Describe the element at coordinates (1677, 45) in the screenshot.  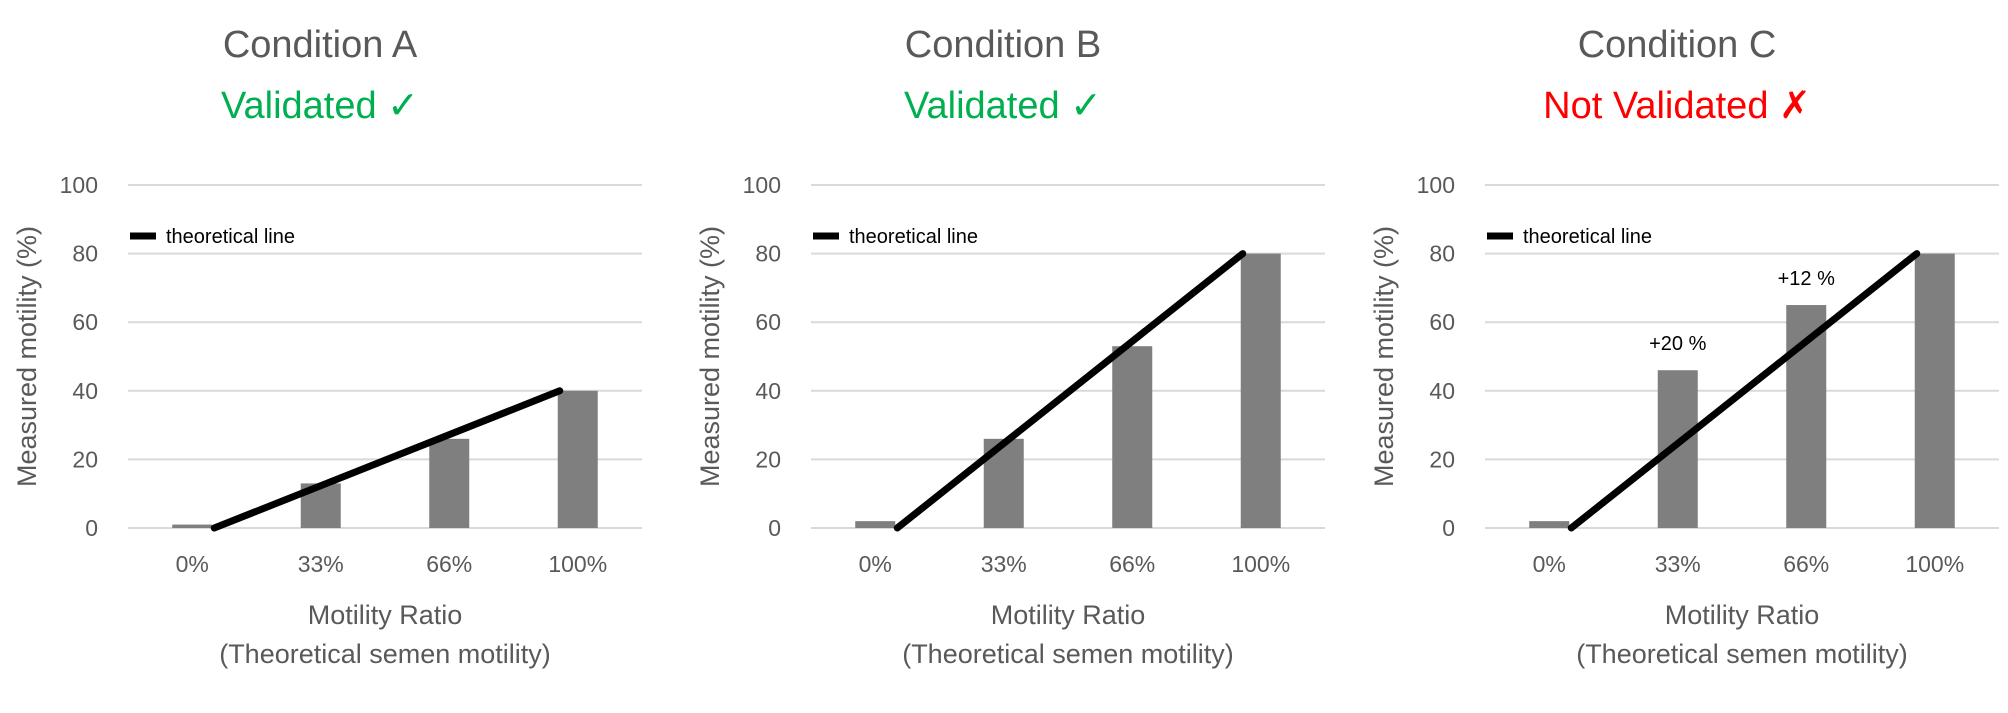
I see `chart-title: Condition C` at that location.